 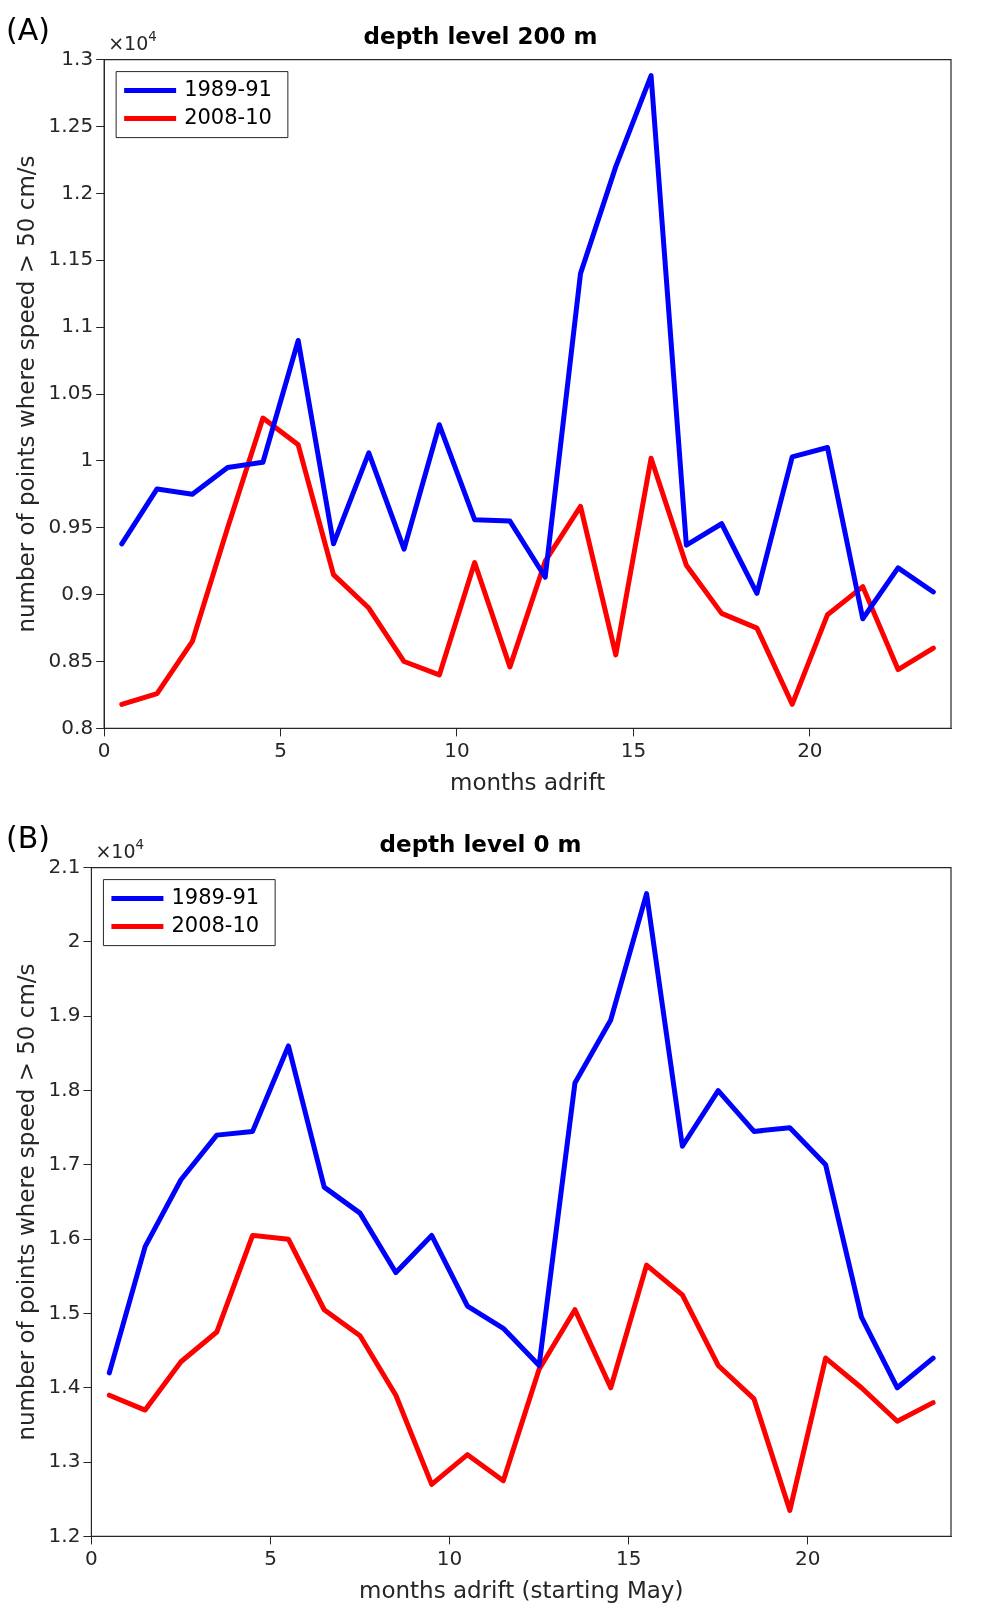 What do you see at coordinates (480, 35) in the screenshot?
I see `chart-title: depth level 200 m` at bounding box center [480, 35].